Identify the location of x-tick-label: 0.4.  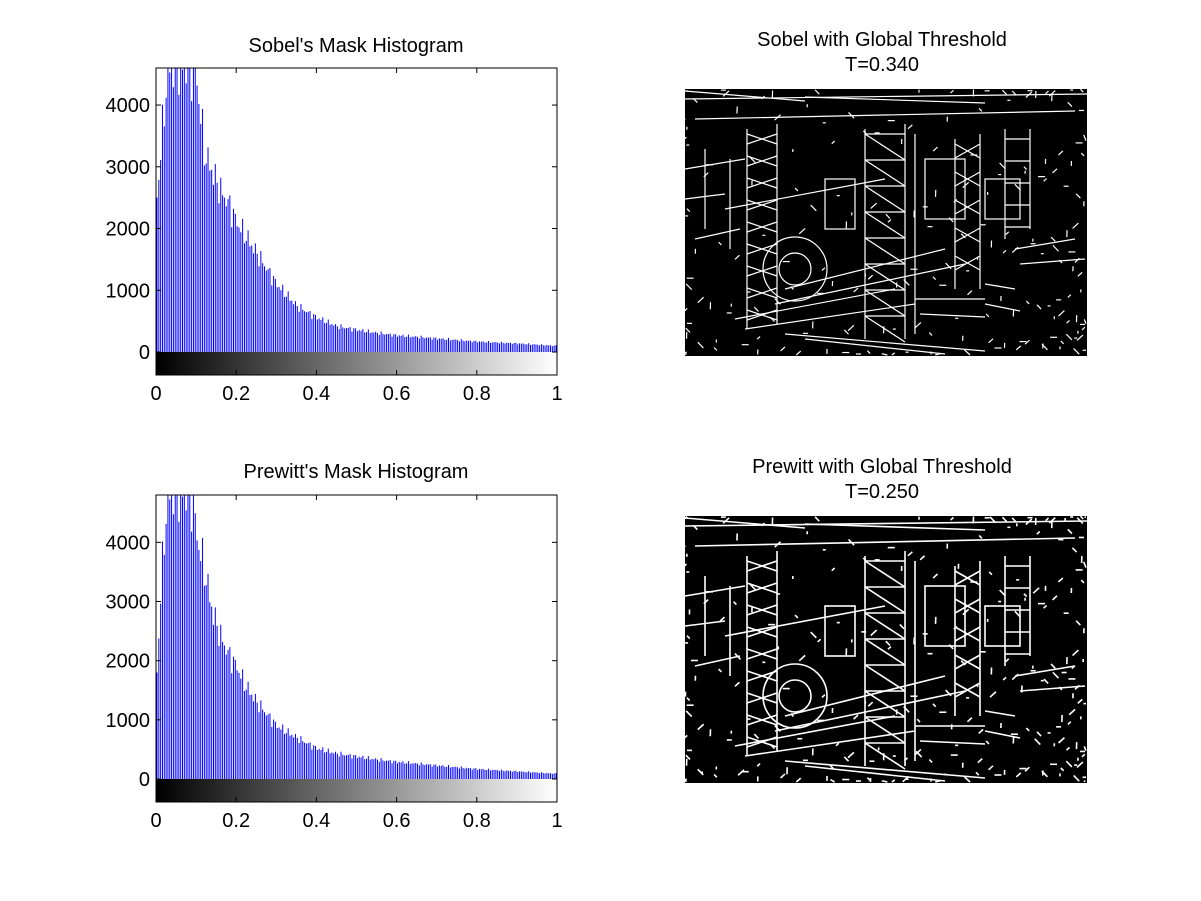
(316, 821).